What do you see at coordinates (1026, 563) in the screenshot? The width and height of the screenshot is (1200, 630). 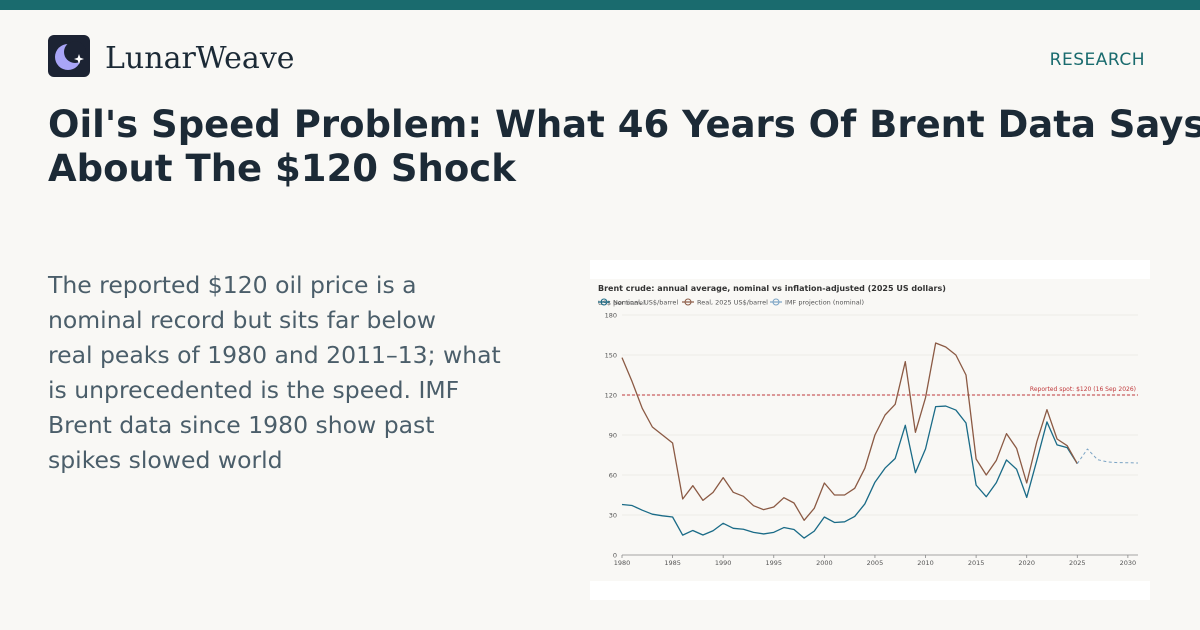 I see `x-tick-label: 2020` at bounding box center [1026, 563].